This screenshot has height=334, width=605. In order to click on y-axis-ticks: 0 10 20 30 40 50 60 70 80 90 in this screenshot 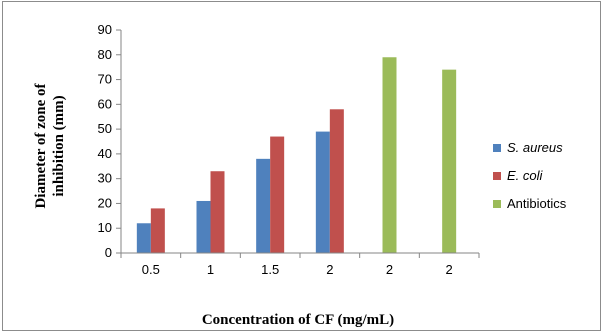, I will do `click(110, 141)`.